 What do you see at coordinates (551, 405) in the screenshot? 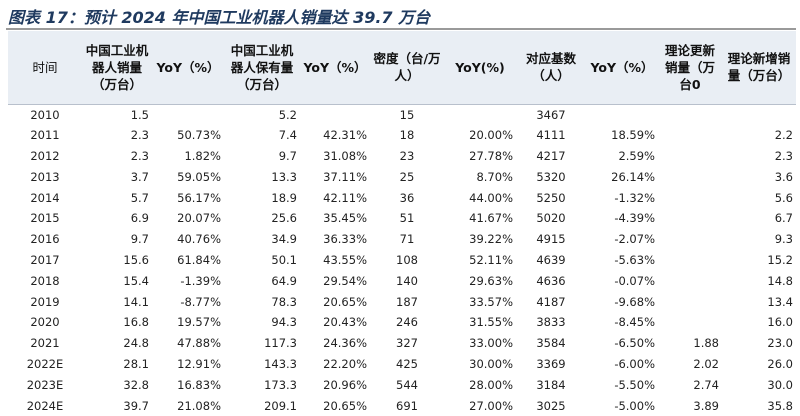
I see `cell-base: 3025` at bounding box center [551, 405].